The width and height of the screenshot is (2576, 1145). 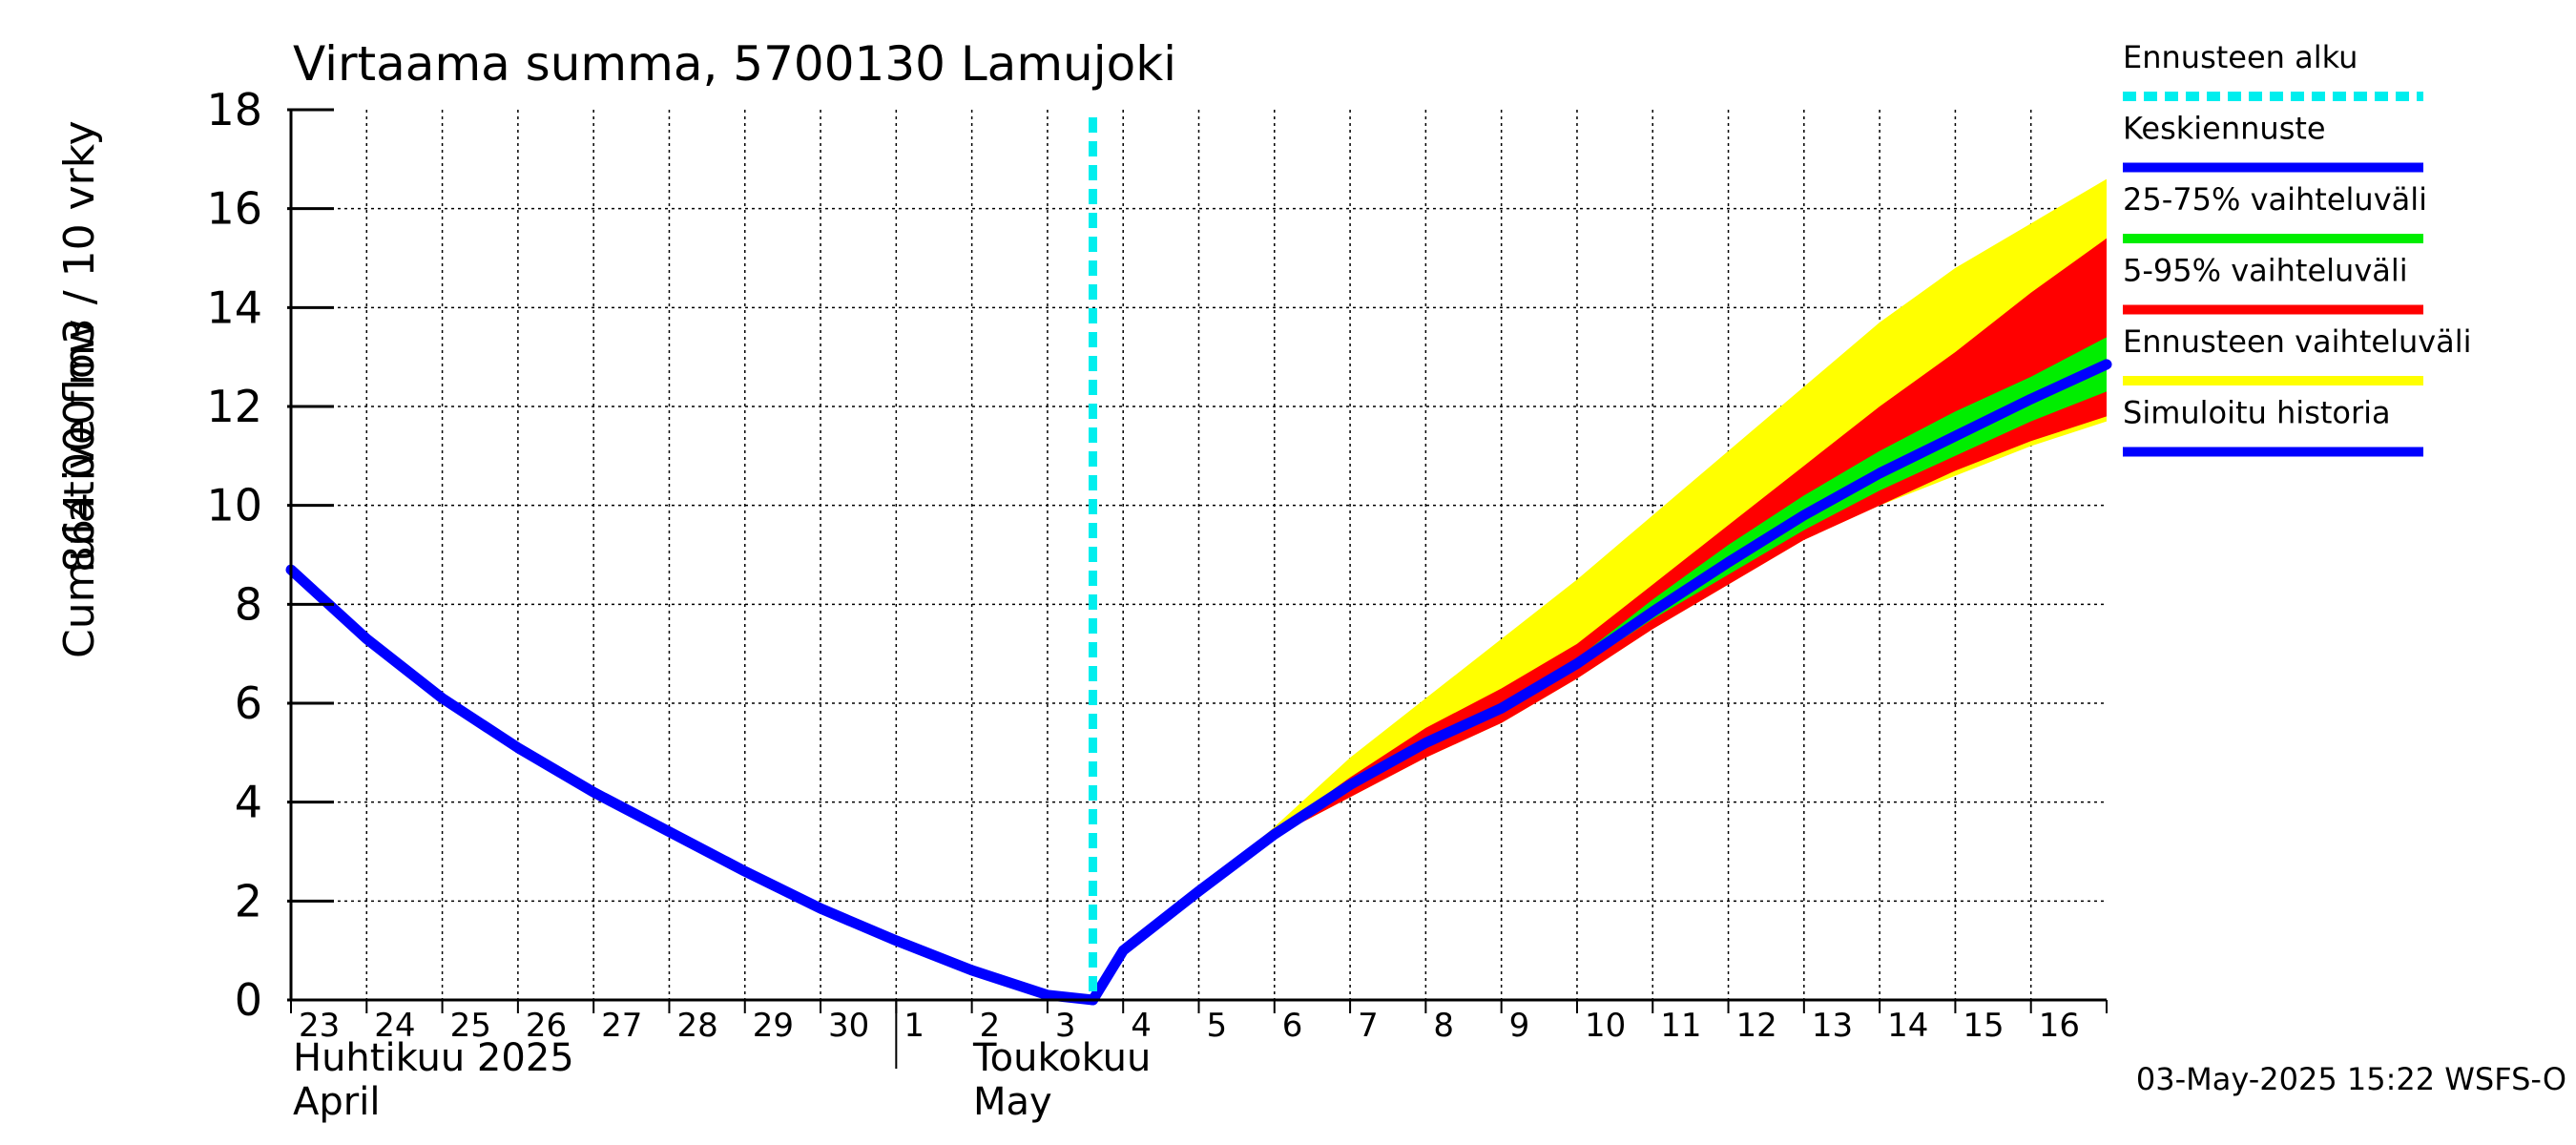 I want to click on x-tick-label: 16, so click(x=2059, y=1026).